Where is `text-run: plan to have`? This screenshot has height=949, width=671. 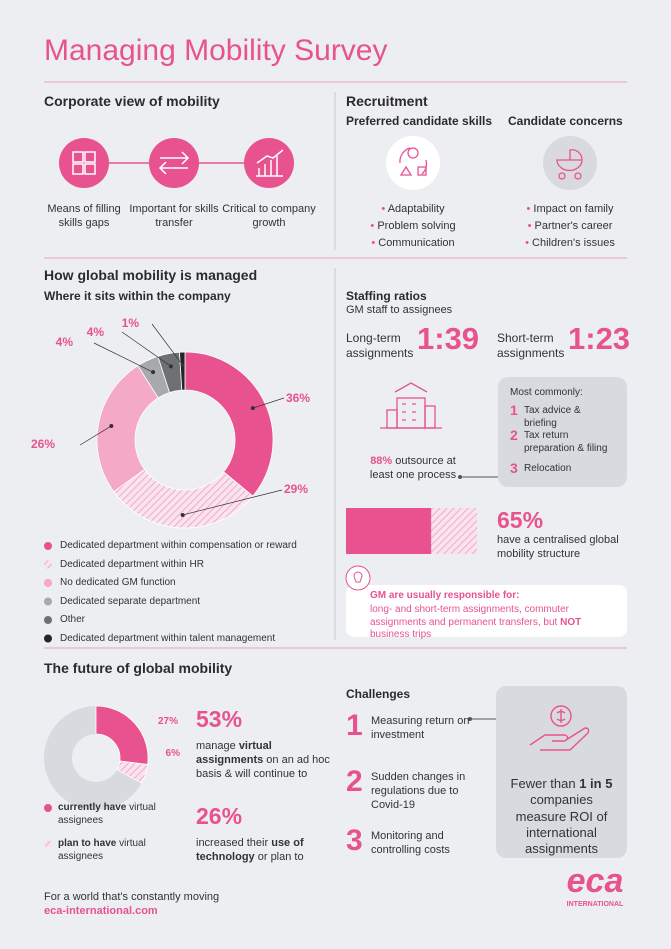 text-run: plan to have is located at coordinates (87, 843).